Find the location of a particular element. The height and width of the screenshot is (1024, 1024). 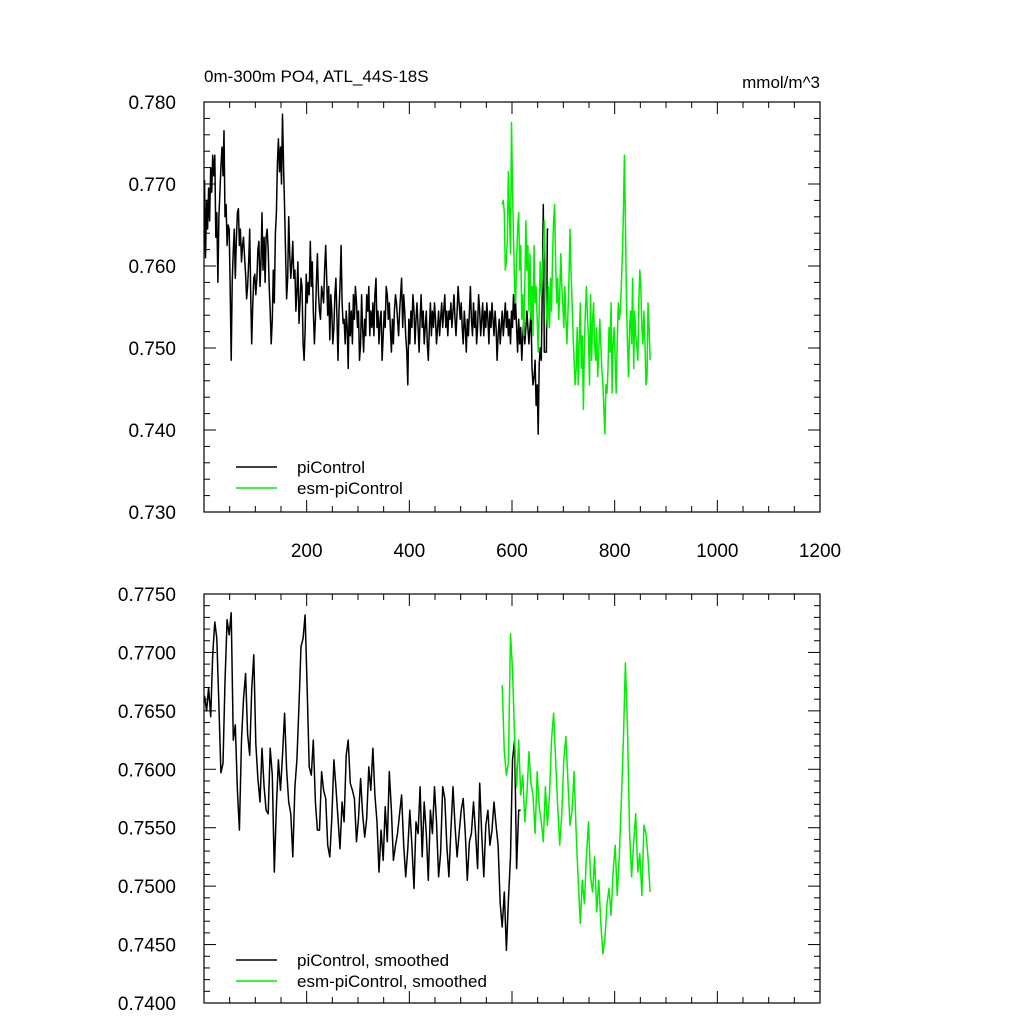

y-tick-label: 0.780 is located at coordinates (152, 103).